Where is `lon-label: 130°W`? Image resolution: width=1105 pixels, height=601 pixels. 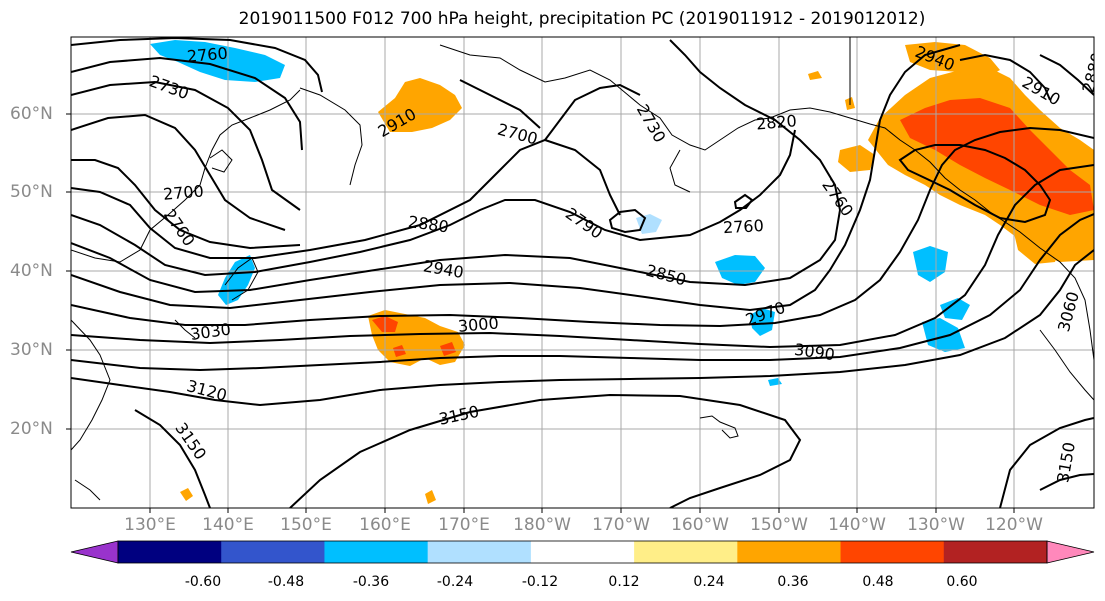
lon-label: 130°W is located at coordinates (936, 525).